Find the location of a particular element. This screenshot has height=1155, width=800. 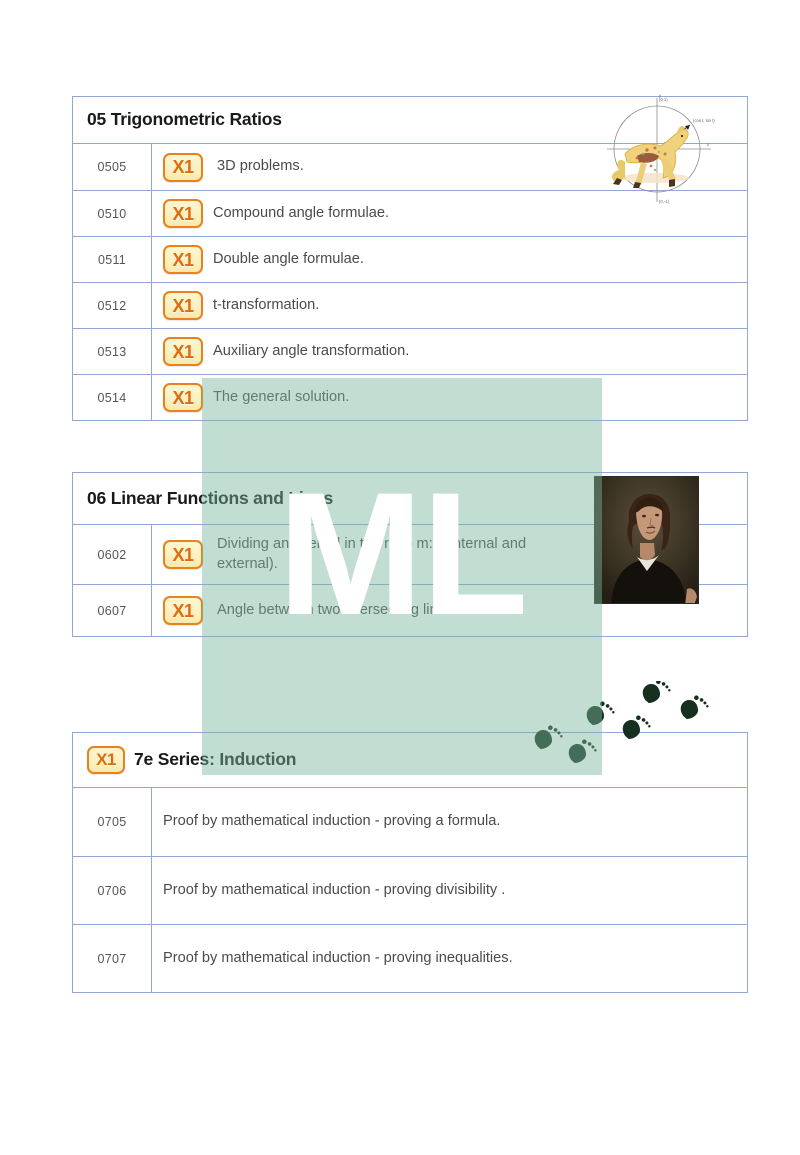

row-description: X1 Compound angle formulae. is located at coordinates (449, 213).